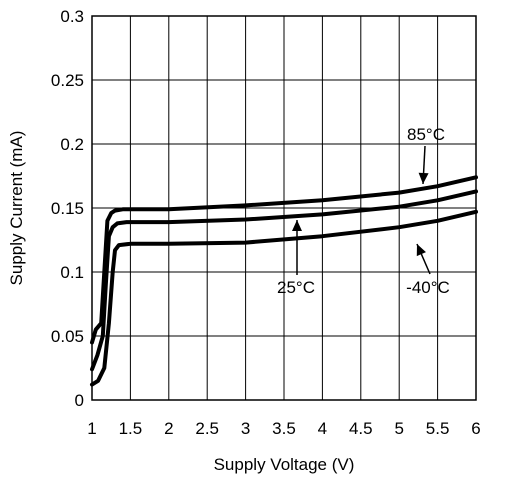 This screenshot has width=516, height=480. I want to click on x-tick-label: 1, so click(91, 428).